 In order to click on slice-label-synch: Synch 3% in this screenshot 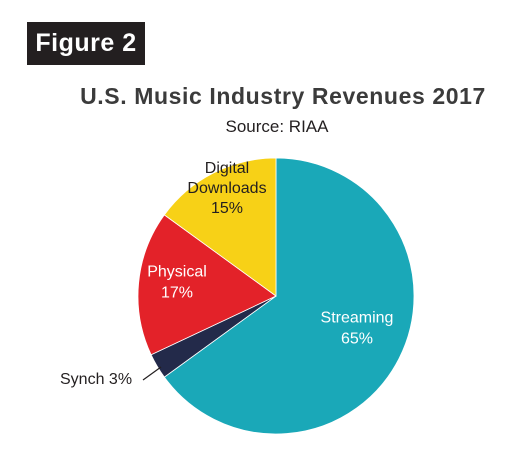, I will do `click(96, 379)`.